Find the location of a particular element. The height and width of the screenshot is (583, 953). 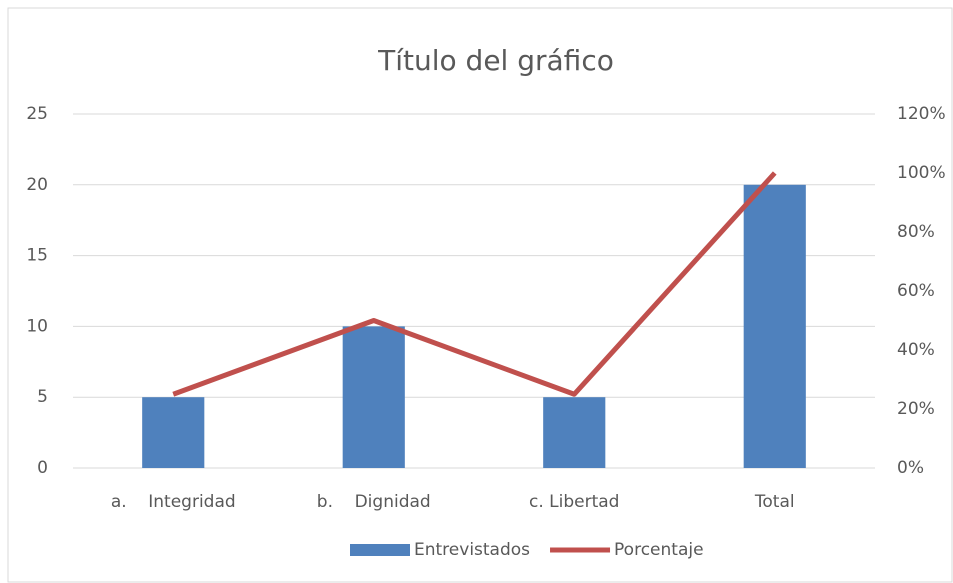

chart-title: Título del gráfico is located at coordinates (495, 60).